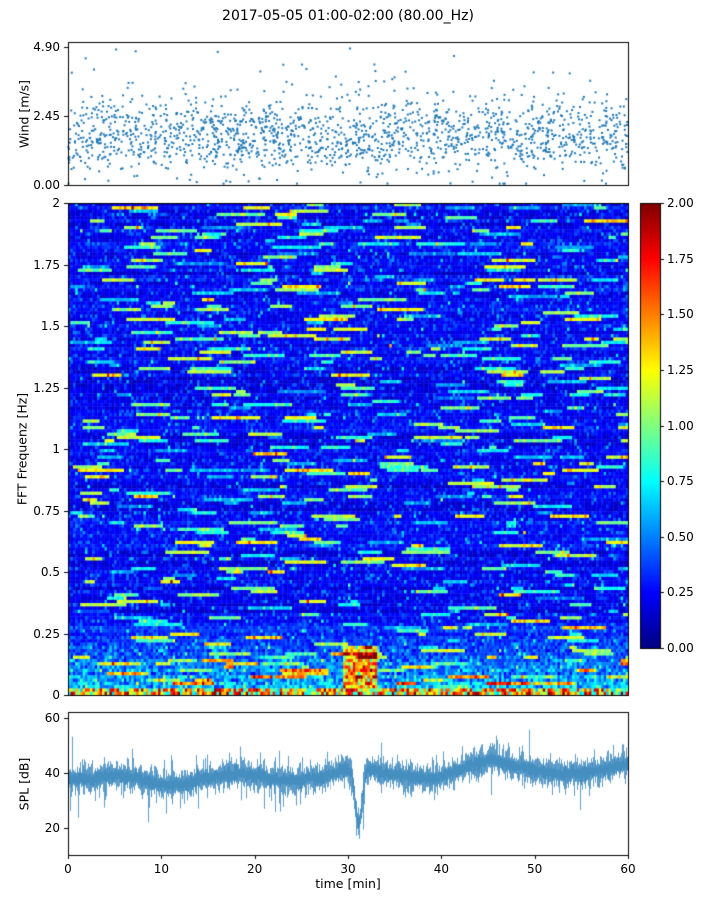 The width and height of the screenshot is (720, 900). I want to click on wind-y-axis-label: Wind [m/s], so click(24, 113).